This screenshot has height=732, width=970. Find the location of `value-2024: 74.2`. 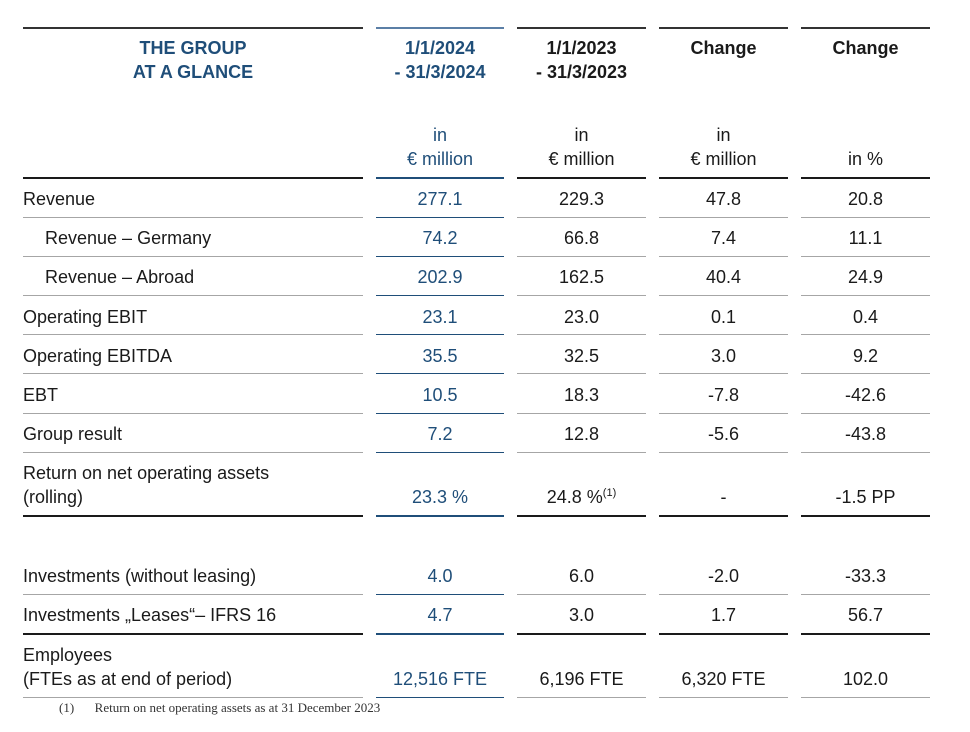

value-2024: 74.2 is located at coordinates (440, 238).